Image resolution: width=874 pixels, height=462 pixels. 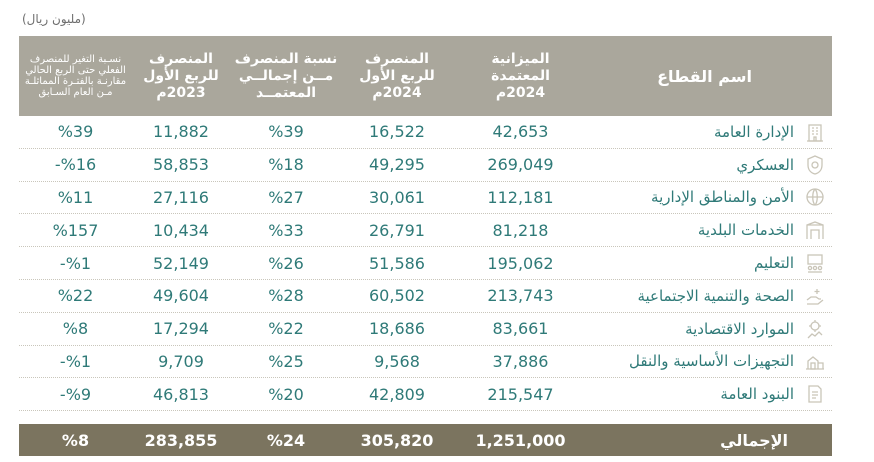 I want to click on health-hand-icon, so click(x=815, y=296).